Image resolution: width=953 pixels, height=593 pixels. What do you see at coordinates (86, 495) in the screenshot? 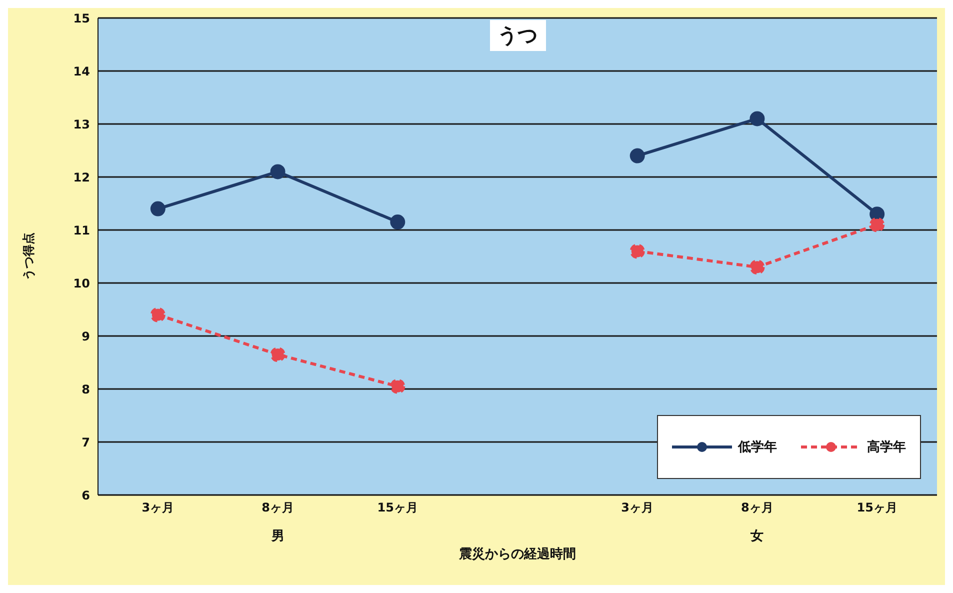
I see `y-tick-label: 6` at bounding box center [86, 495].